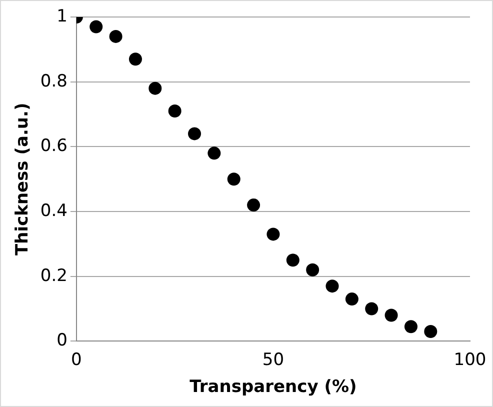  Describe the element at coordinates (76, 360) in the screenshot. I see `x-tick-label: 0` at that location.